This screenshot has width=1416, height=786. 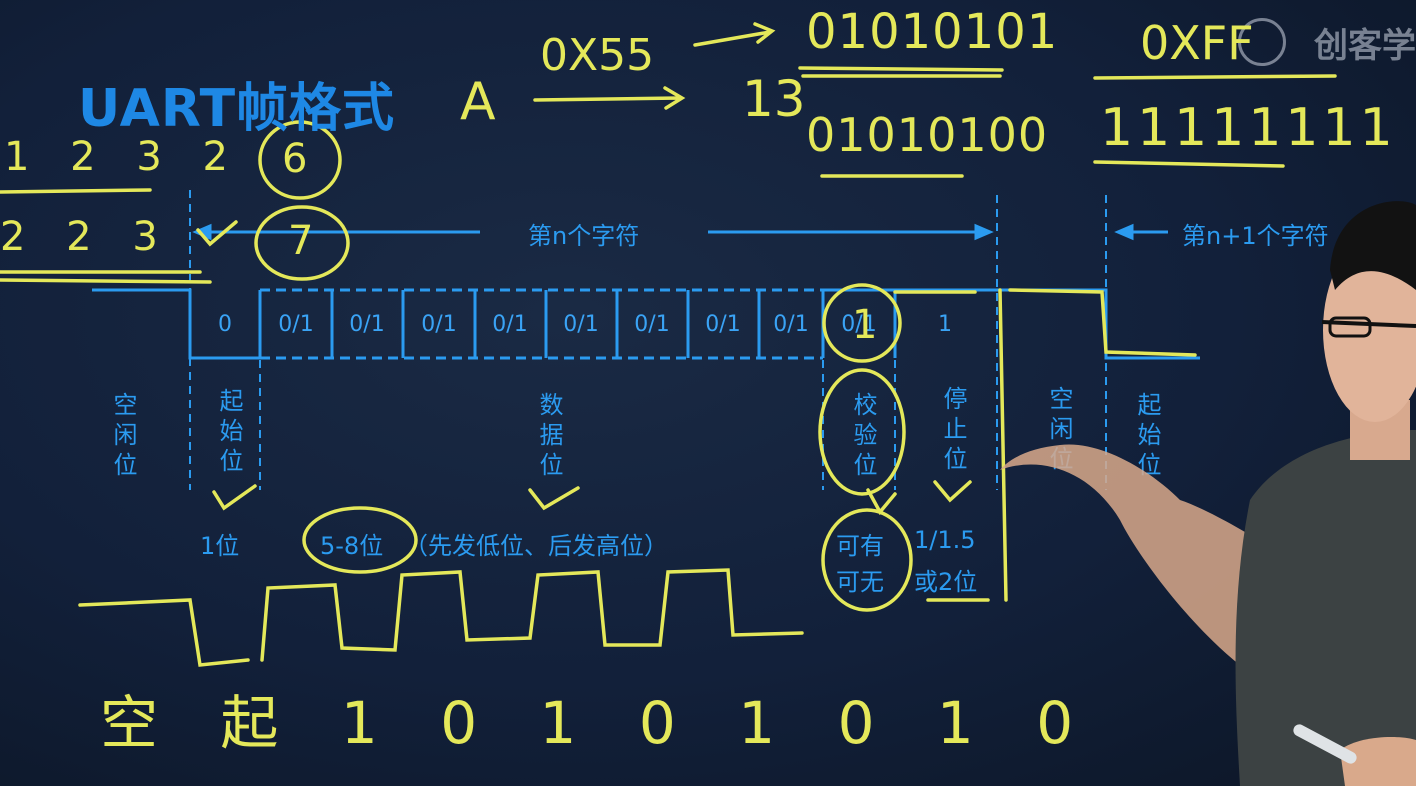 I want to click on presenter-lower-hand, so click(x=1378, y=761).